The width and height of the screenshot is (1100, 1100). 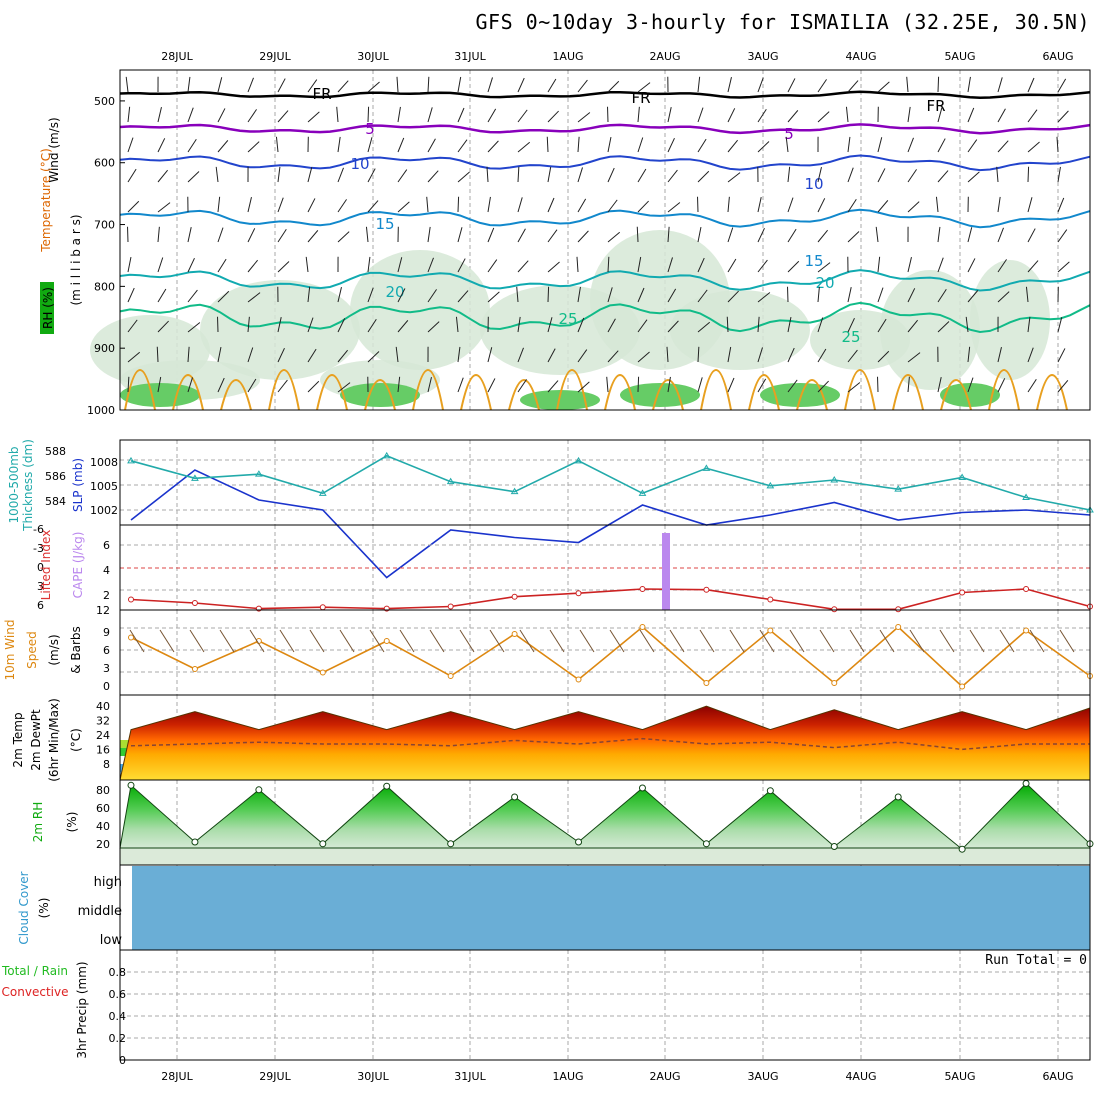 I want to click on slp-point, so click(x=195, y=477).